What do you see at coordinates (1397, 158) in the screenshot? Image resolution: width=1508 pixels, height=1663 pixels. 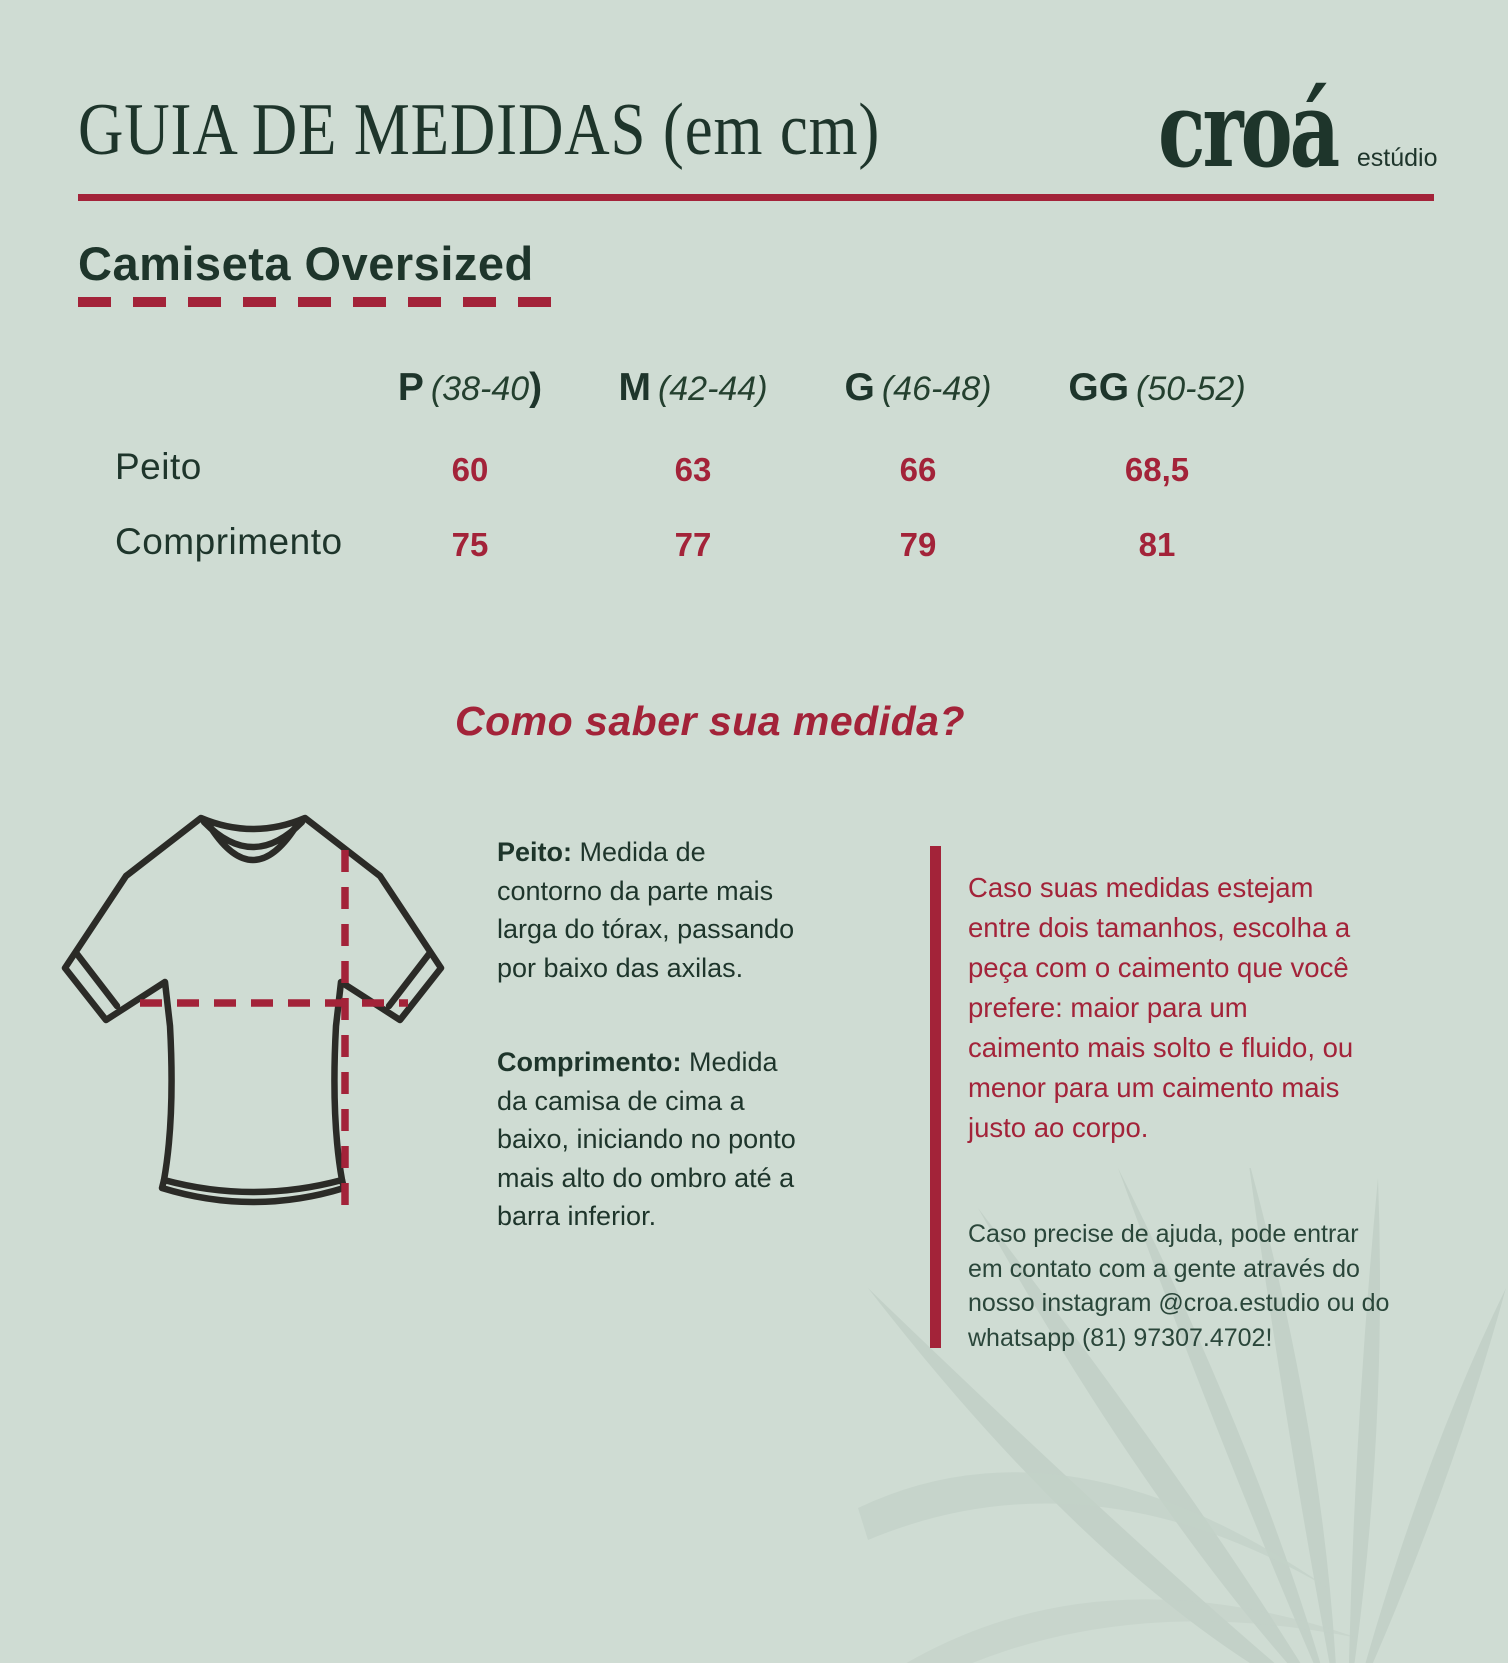 I see `brand-suffix-label: estúdio` at bounding box center [1397, 158].